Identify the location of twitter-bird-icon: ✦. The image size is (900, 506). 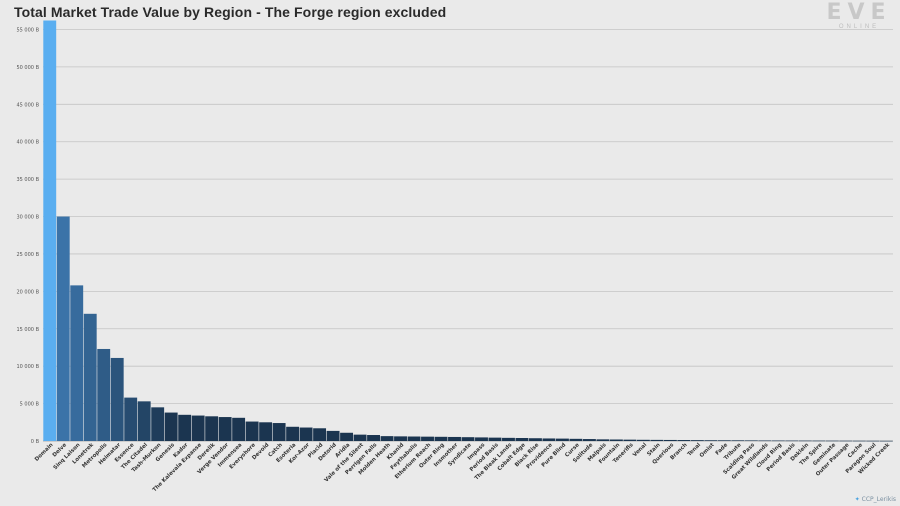
(857, 499).